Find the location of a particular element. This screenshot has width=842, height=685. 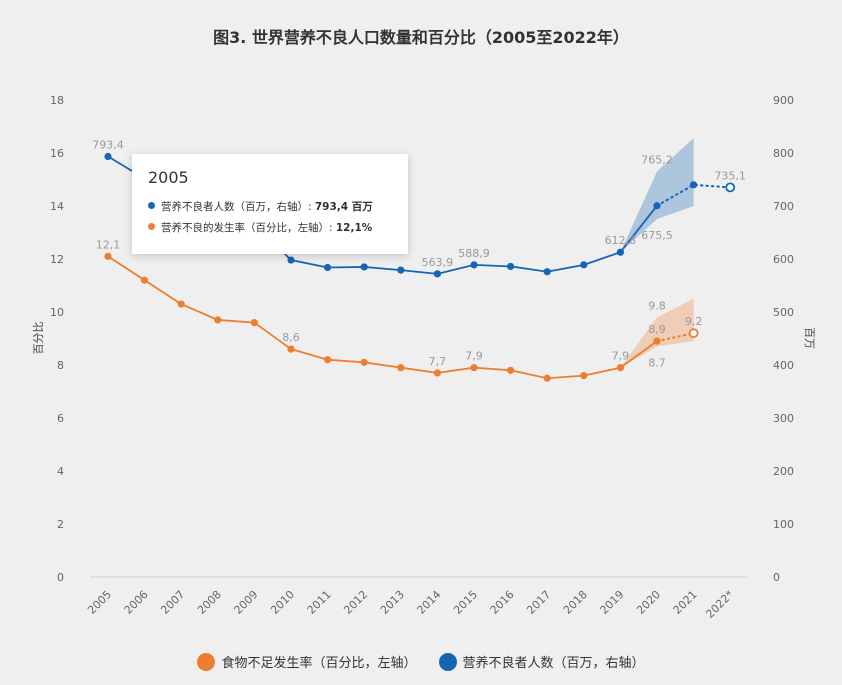

population-projection-line is located at coordinates (694, 195).